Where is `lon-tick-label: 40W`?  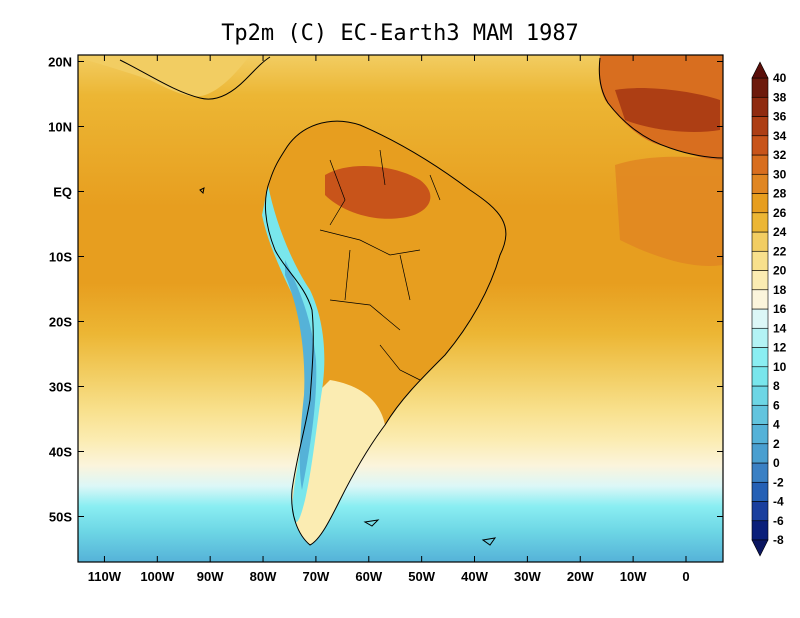
lon-tick-label: 40W is located at coordinates (474, 576).